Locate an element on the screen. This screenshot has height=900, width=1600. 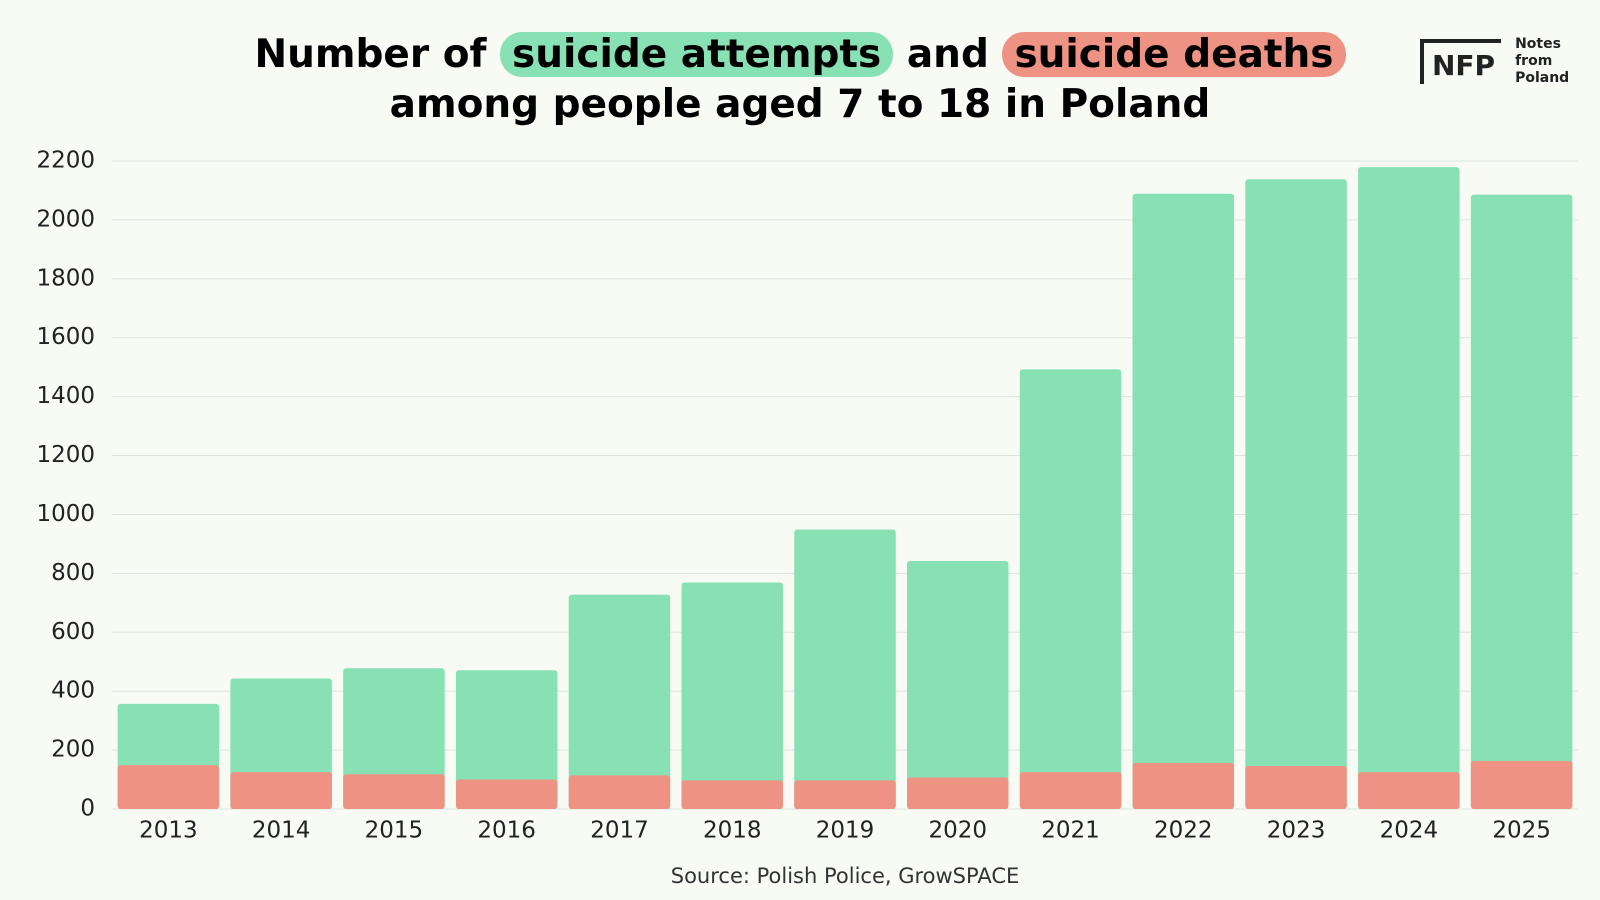
x-tick-label: 2024 is located at coordinates (1409, 831).